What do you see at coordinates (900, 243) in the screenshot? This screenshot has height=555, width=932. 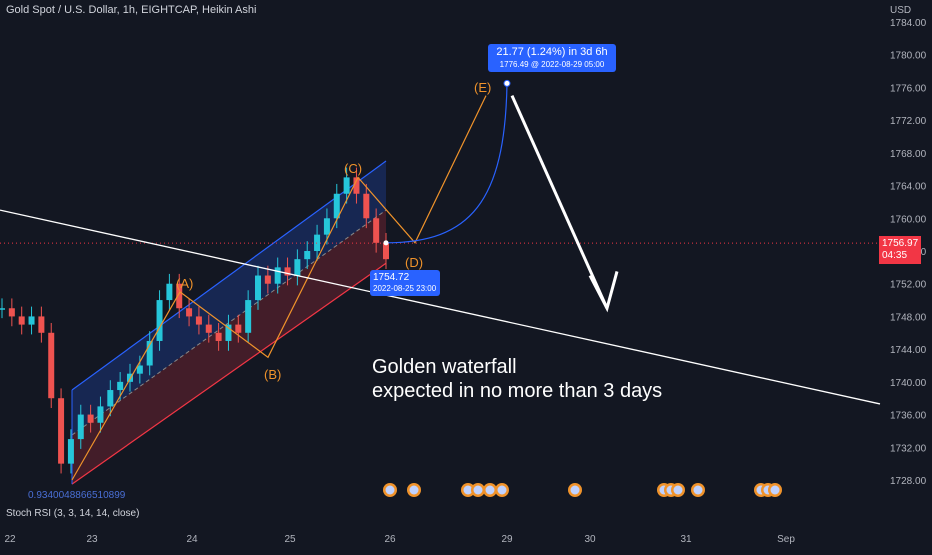 I see `current-price: 1756.97` at bounding box center [900, 243].